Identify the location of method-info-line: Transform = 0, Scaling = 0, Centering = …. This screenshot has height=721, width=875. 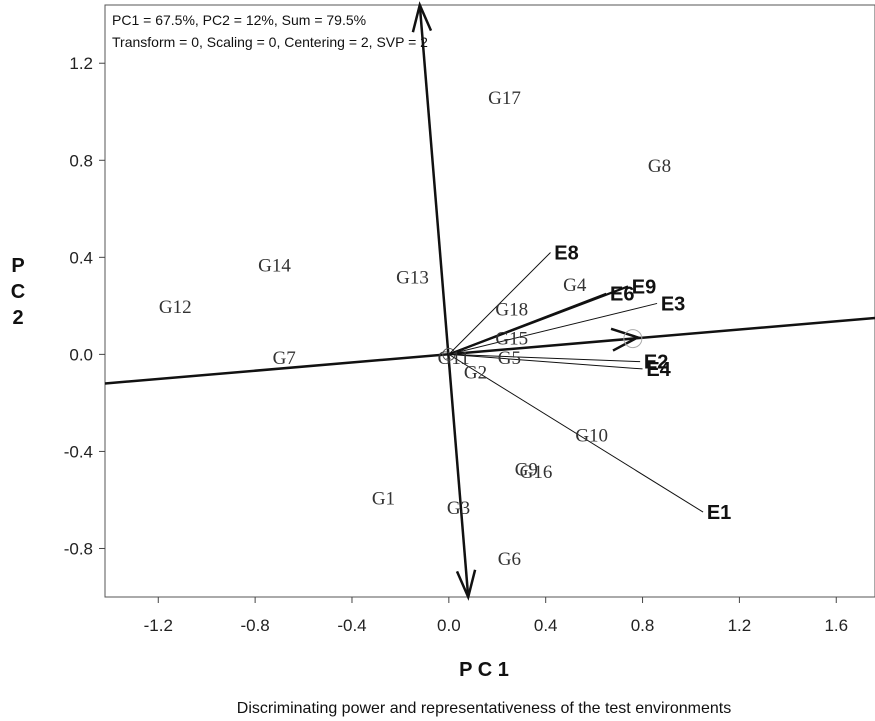
(270, 42).